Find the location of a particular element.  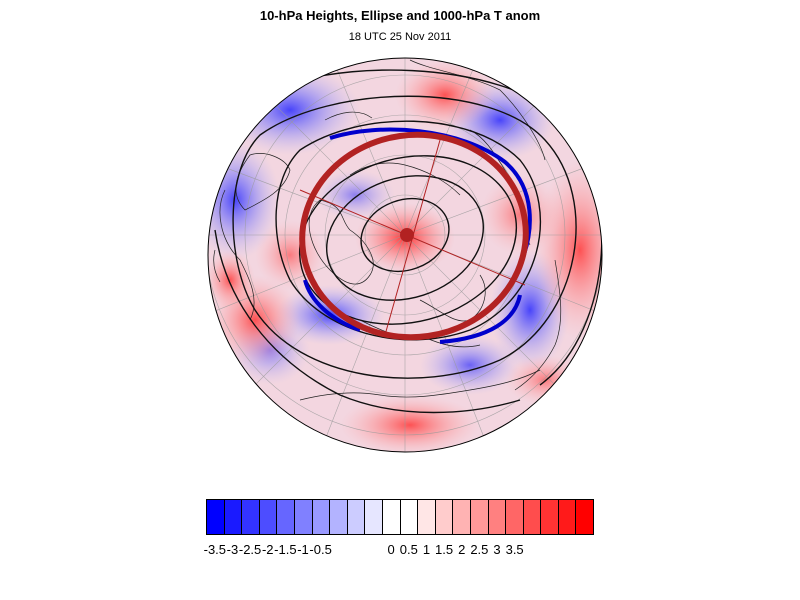

colorbar-tick-label: 3 is located at coordinates (497, 549).